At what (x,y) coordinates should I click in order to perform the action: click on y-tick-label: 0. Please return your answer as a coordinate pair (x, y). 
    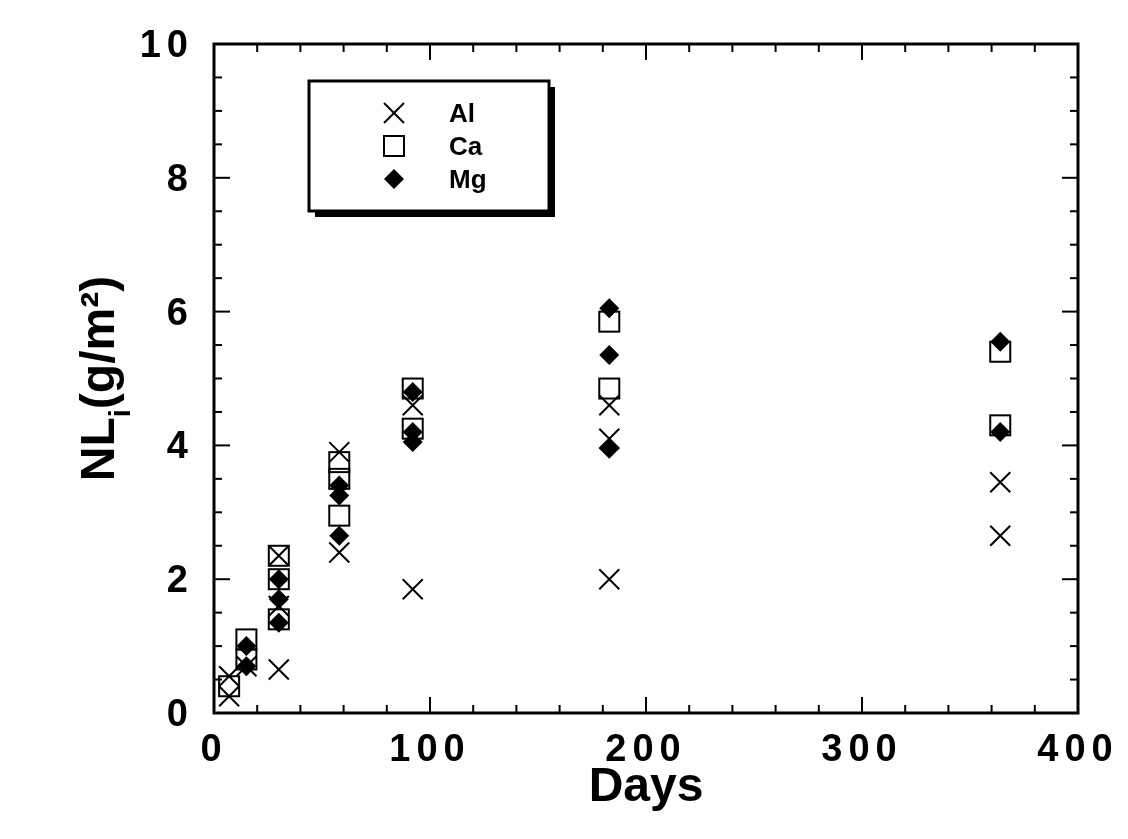
    Looking at the image, I should click on (180, 713).